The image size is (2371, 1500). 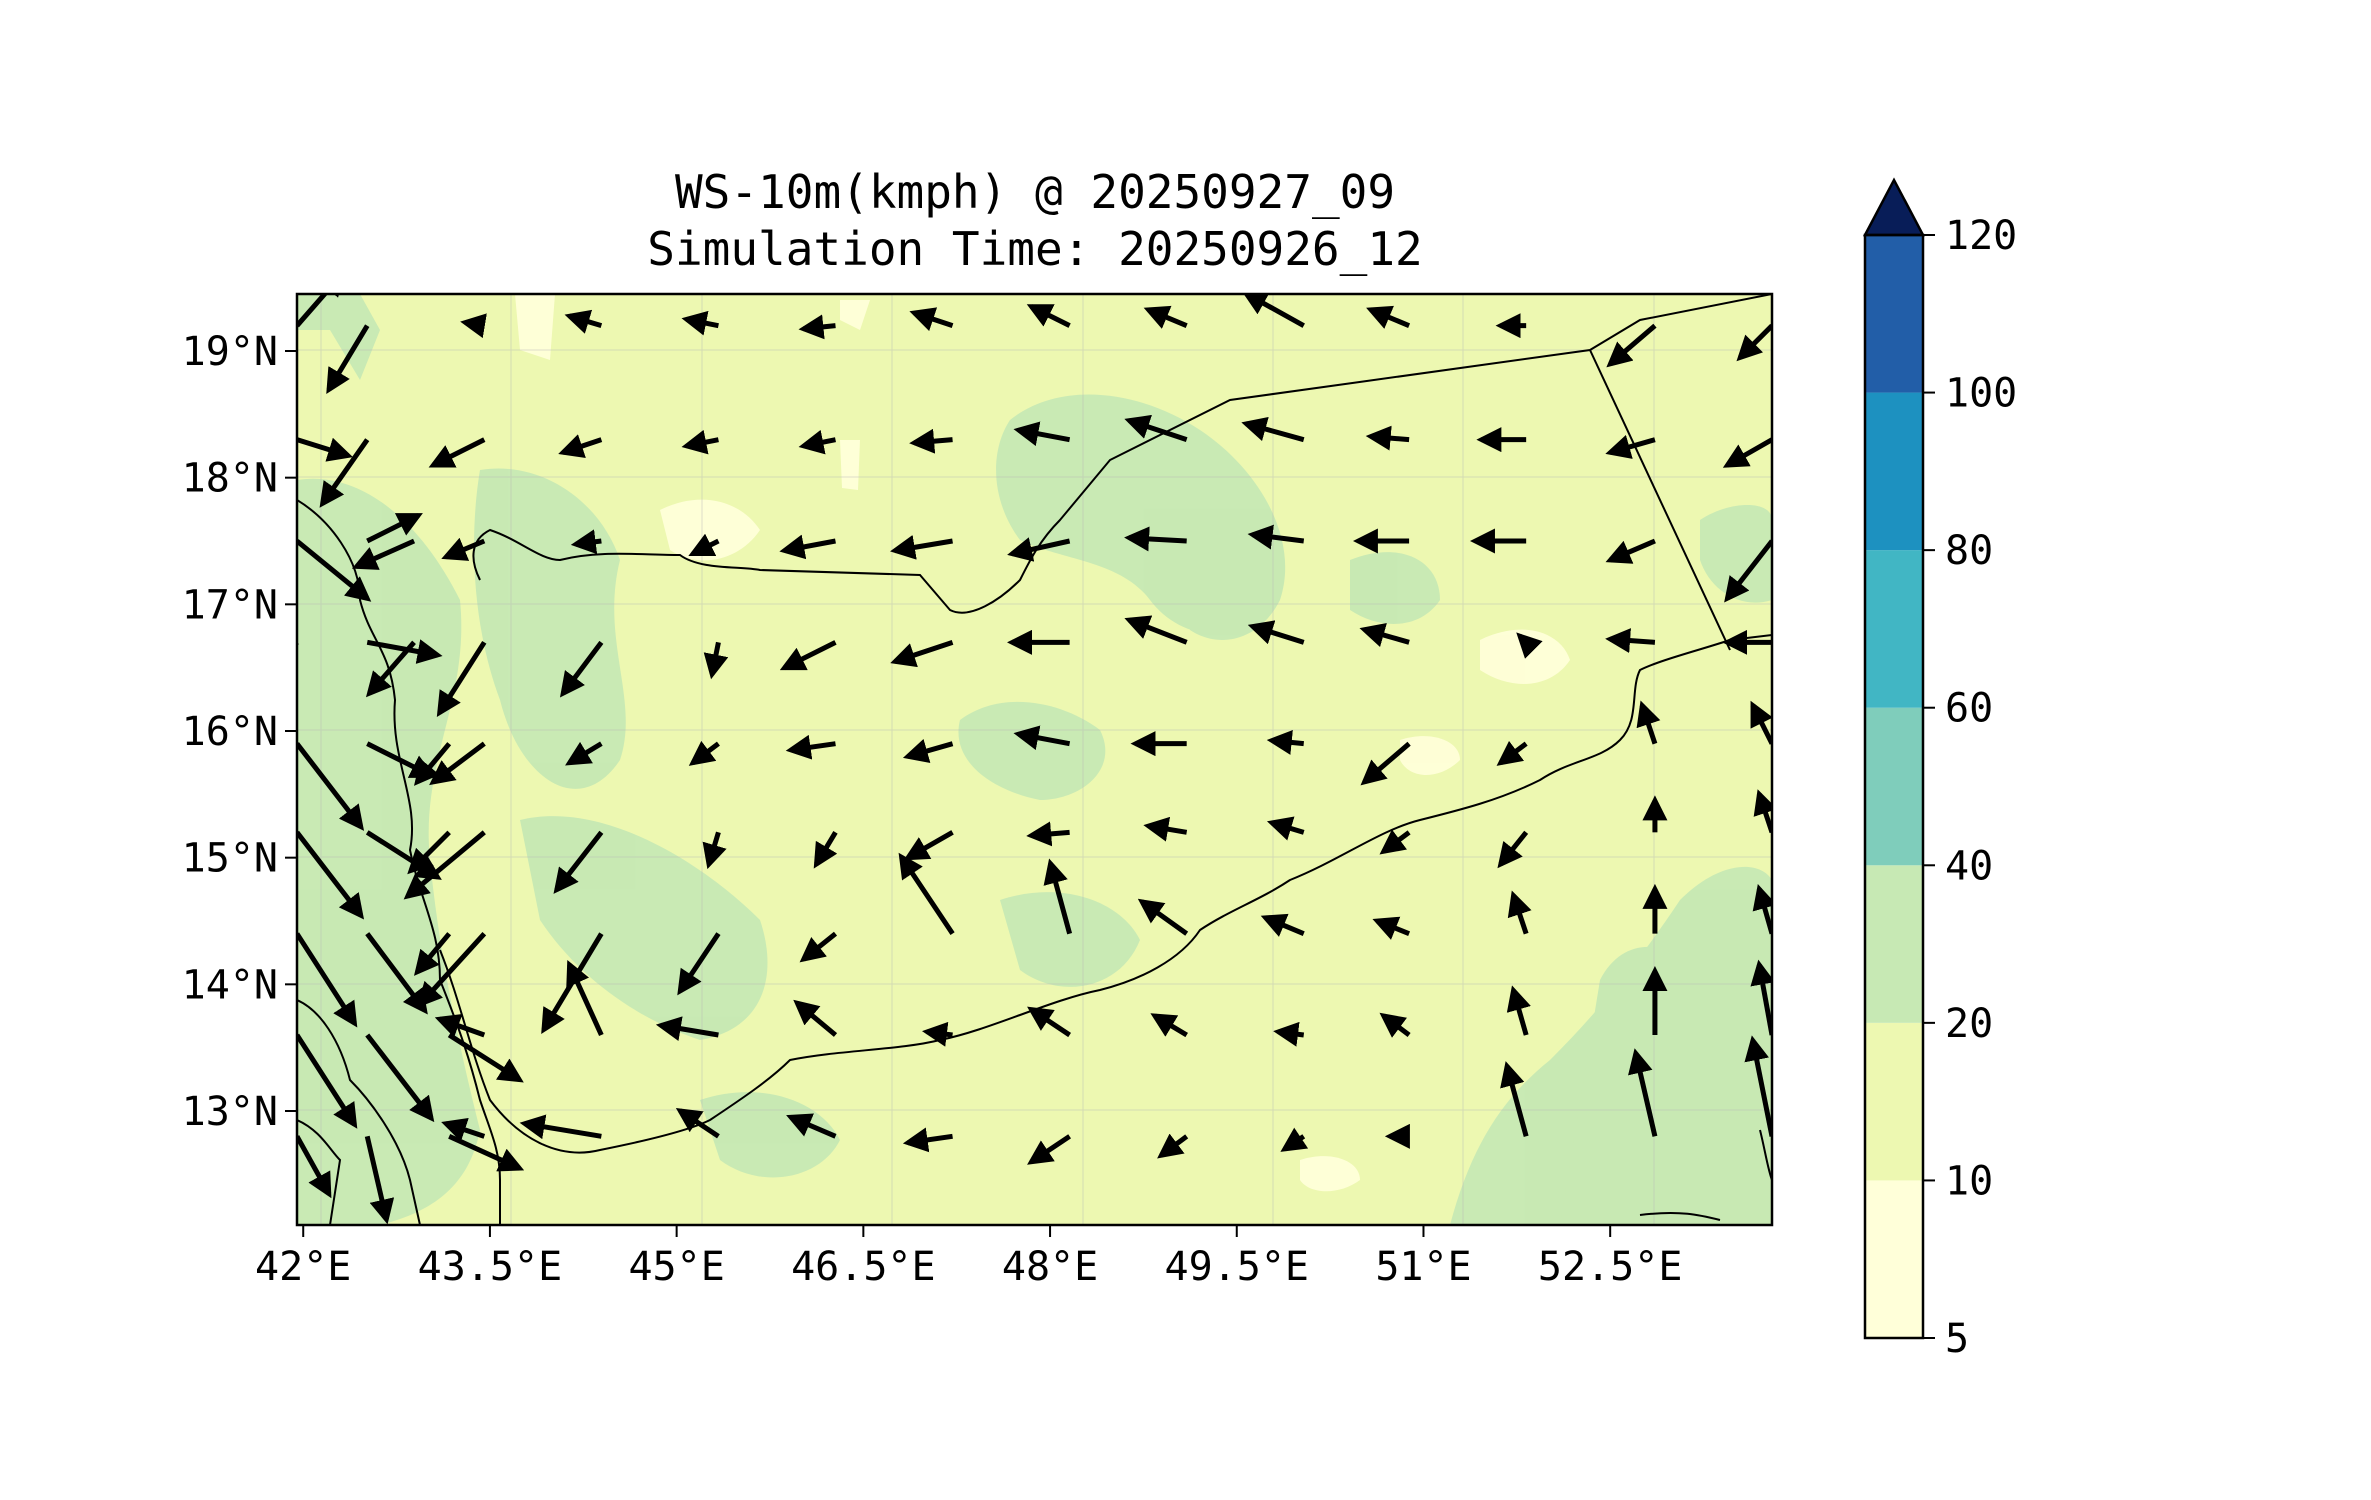 What do you see at coordinates (230, 352) in the screenshot?
I see `lat-tick-label: 19°N` at bounding box center [230, 352].